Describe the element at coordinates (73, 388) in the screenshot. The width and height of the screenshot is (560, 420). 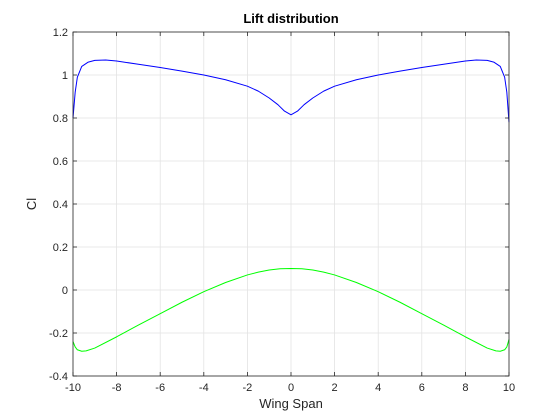
I see `x-tick-label: -10` at that location.